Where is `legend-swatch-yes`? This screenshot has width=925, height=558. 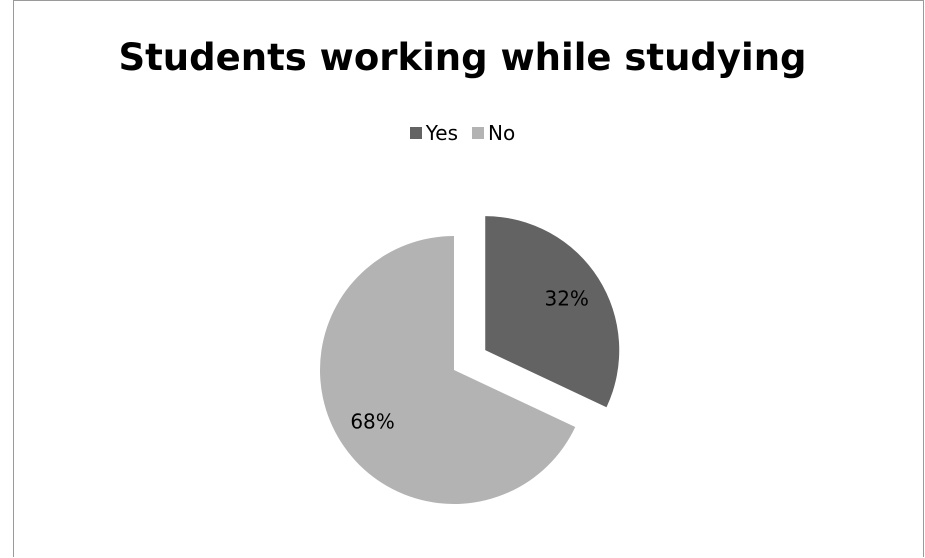
legend-swatch-yes is located at coordinates (415, 133).